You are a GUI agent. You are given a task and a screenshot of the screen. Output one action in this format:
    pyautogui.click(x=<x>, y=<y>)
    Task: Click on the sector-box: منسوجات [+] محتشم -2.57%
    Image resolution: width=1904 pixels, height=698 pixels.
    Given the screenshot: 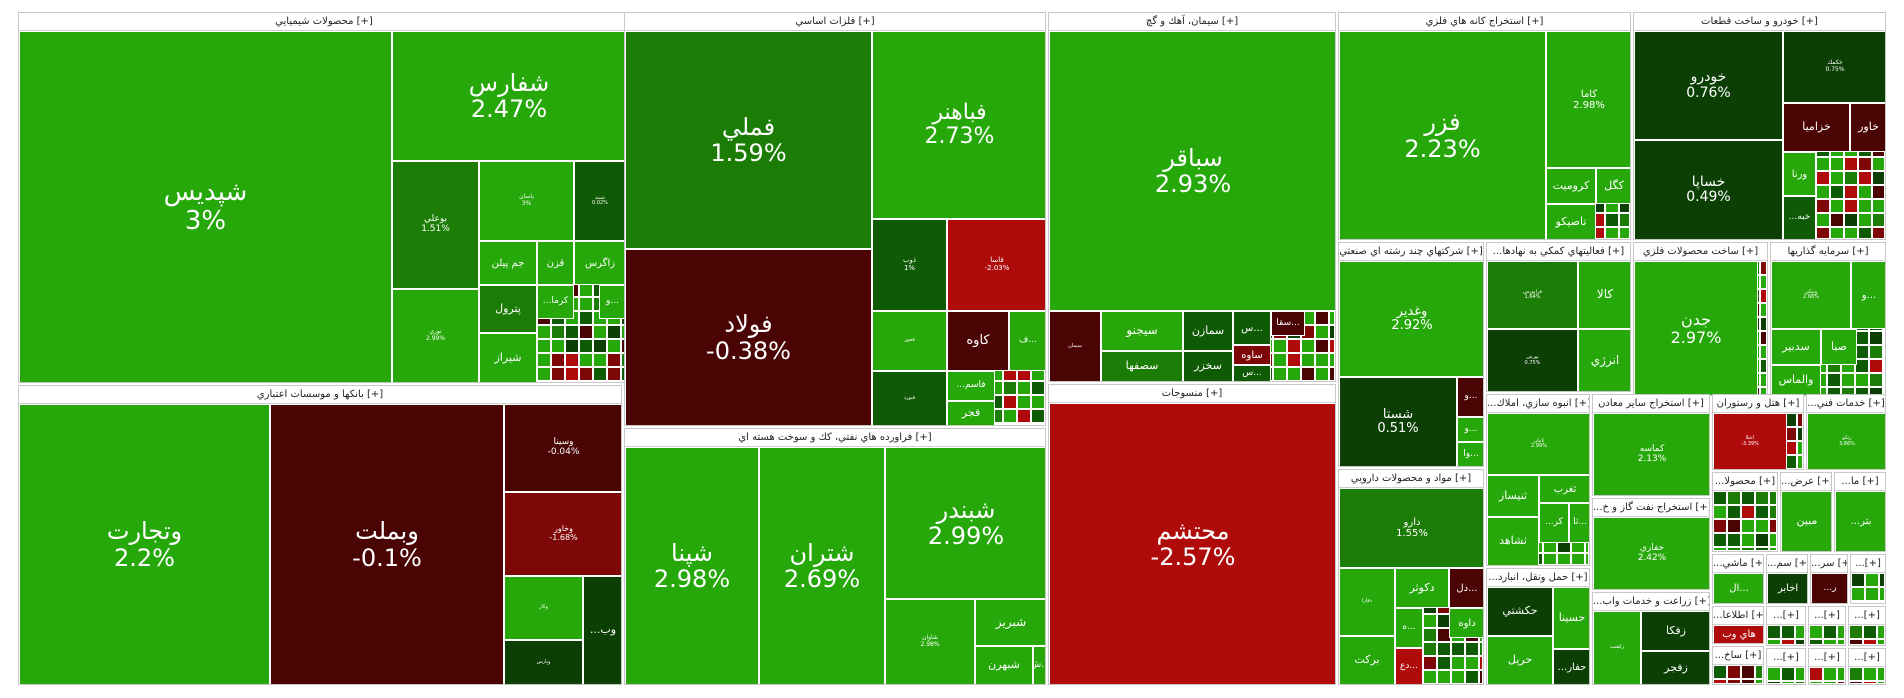 What is the action you would take?
    pyautogui.click(x=1192, y=534)
    